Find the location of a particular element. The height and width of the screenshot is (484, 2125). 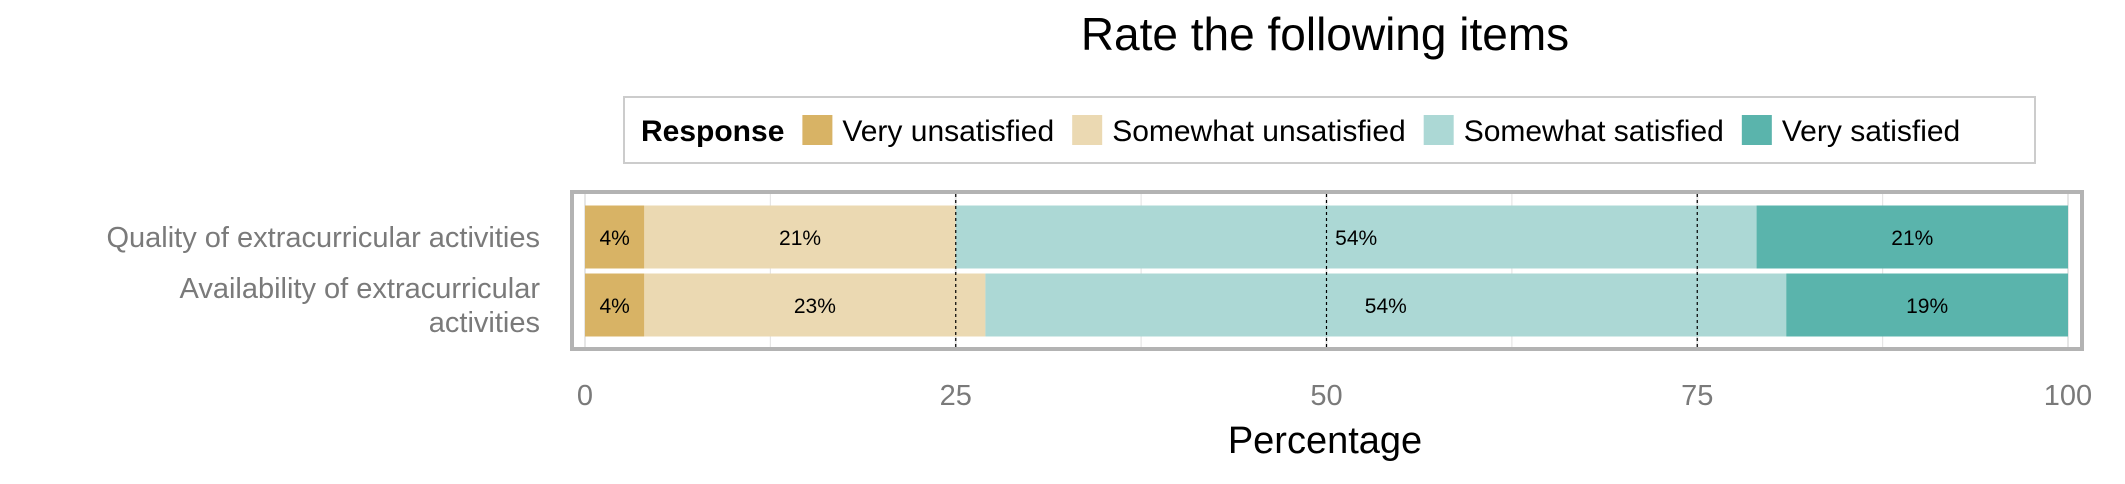

x-tick-label: 100 is located at coordinates (2068, 396).